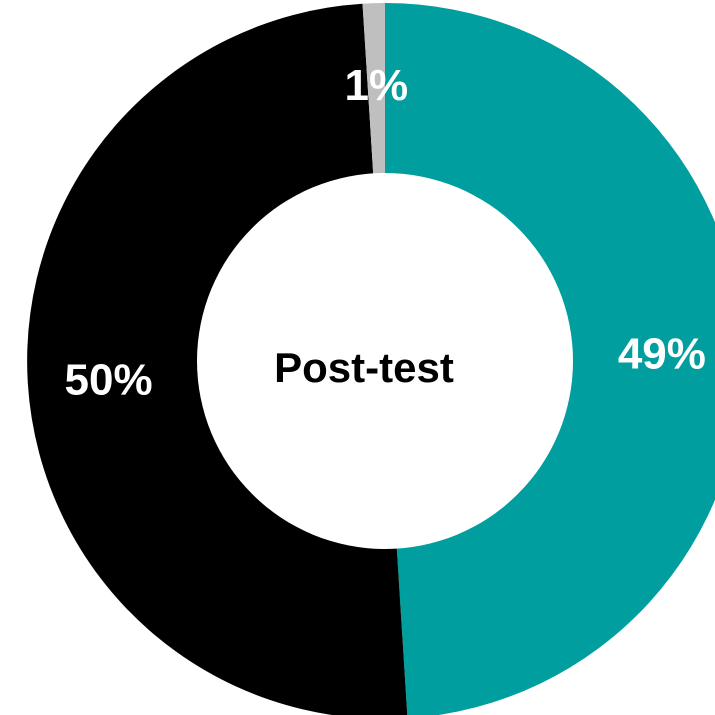 This screenshot has width=715, height=715. Describe the element at coordinates (662, 353) in the screenshot. I see `slice-label-teal: 49%` at that location.